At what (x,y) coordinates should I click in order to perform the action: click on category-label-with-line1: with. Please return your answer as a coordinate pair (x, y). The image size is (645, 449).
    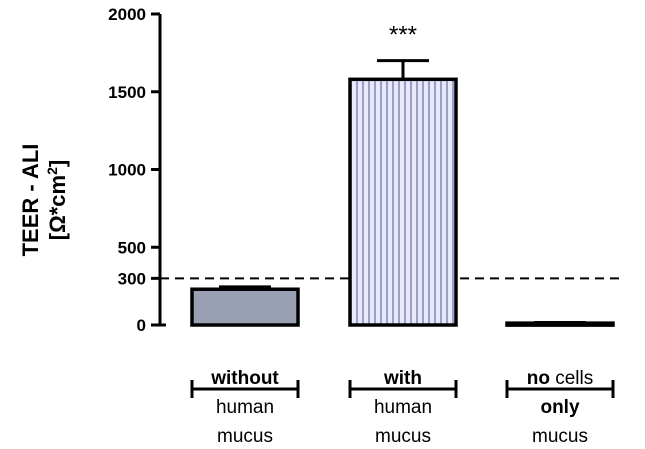
    Looking at the image, I should click on (402, 378).